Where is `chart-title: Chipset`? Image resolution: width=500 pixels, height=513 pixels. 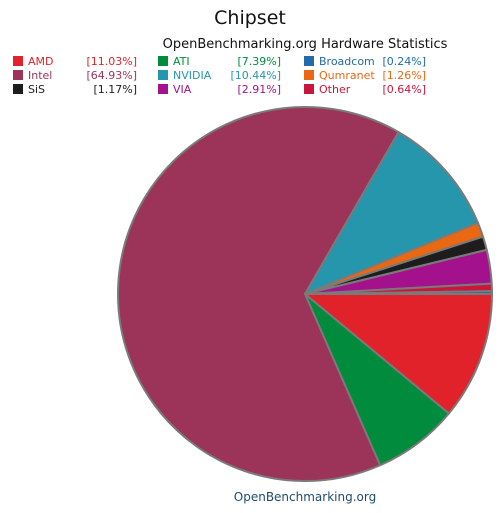 chart-title: Chipset is located at coordinates (250, 18).